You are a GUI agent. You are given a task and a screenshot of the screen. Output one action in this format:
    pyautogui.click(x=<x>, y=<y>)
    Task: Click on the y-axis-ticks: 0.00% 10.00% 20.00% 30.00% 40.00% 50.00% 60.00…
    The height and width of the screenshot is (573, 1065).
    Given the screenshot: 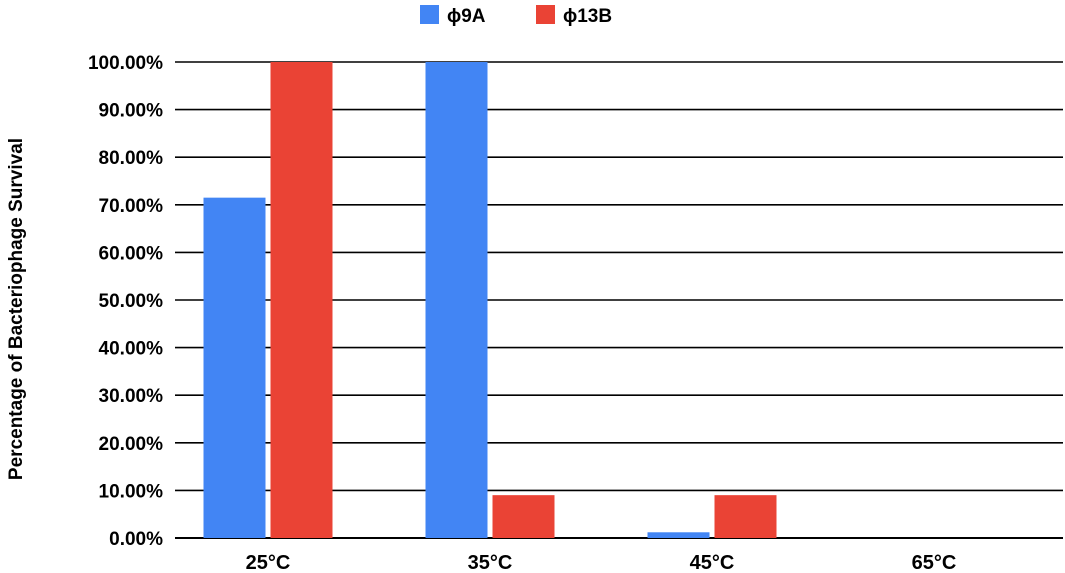 What is the action you would take?
    pyautogui.click(x=125, y=301)
    